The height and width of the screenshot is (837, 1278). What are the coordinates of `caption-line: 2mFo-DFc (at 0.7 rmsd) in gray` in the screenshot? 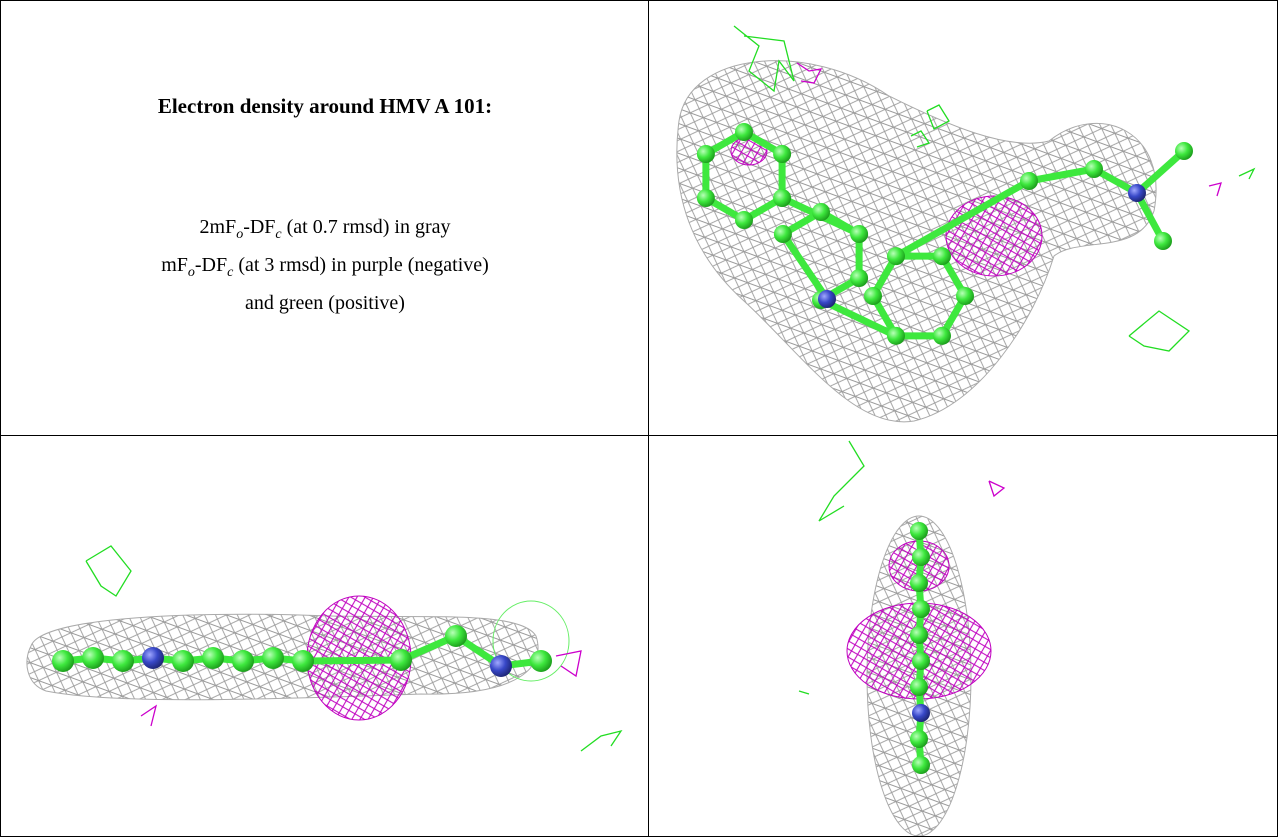 It's located at (325, 231).